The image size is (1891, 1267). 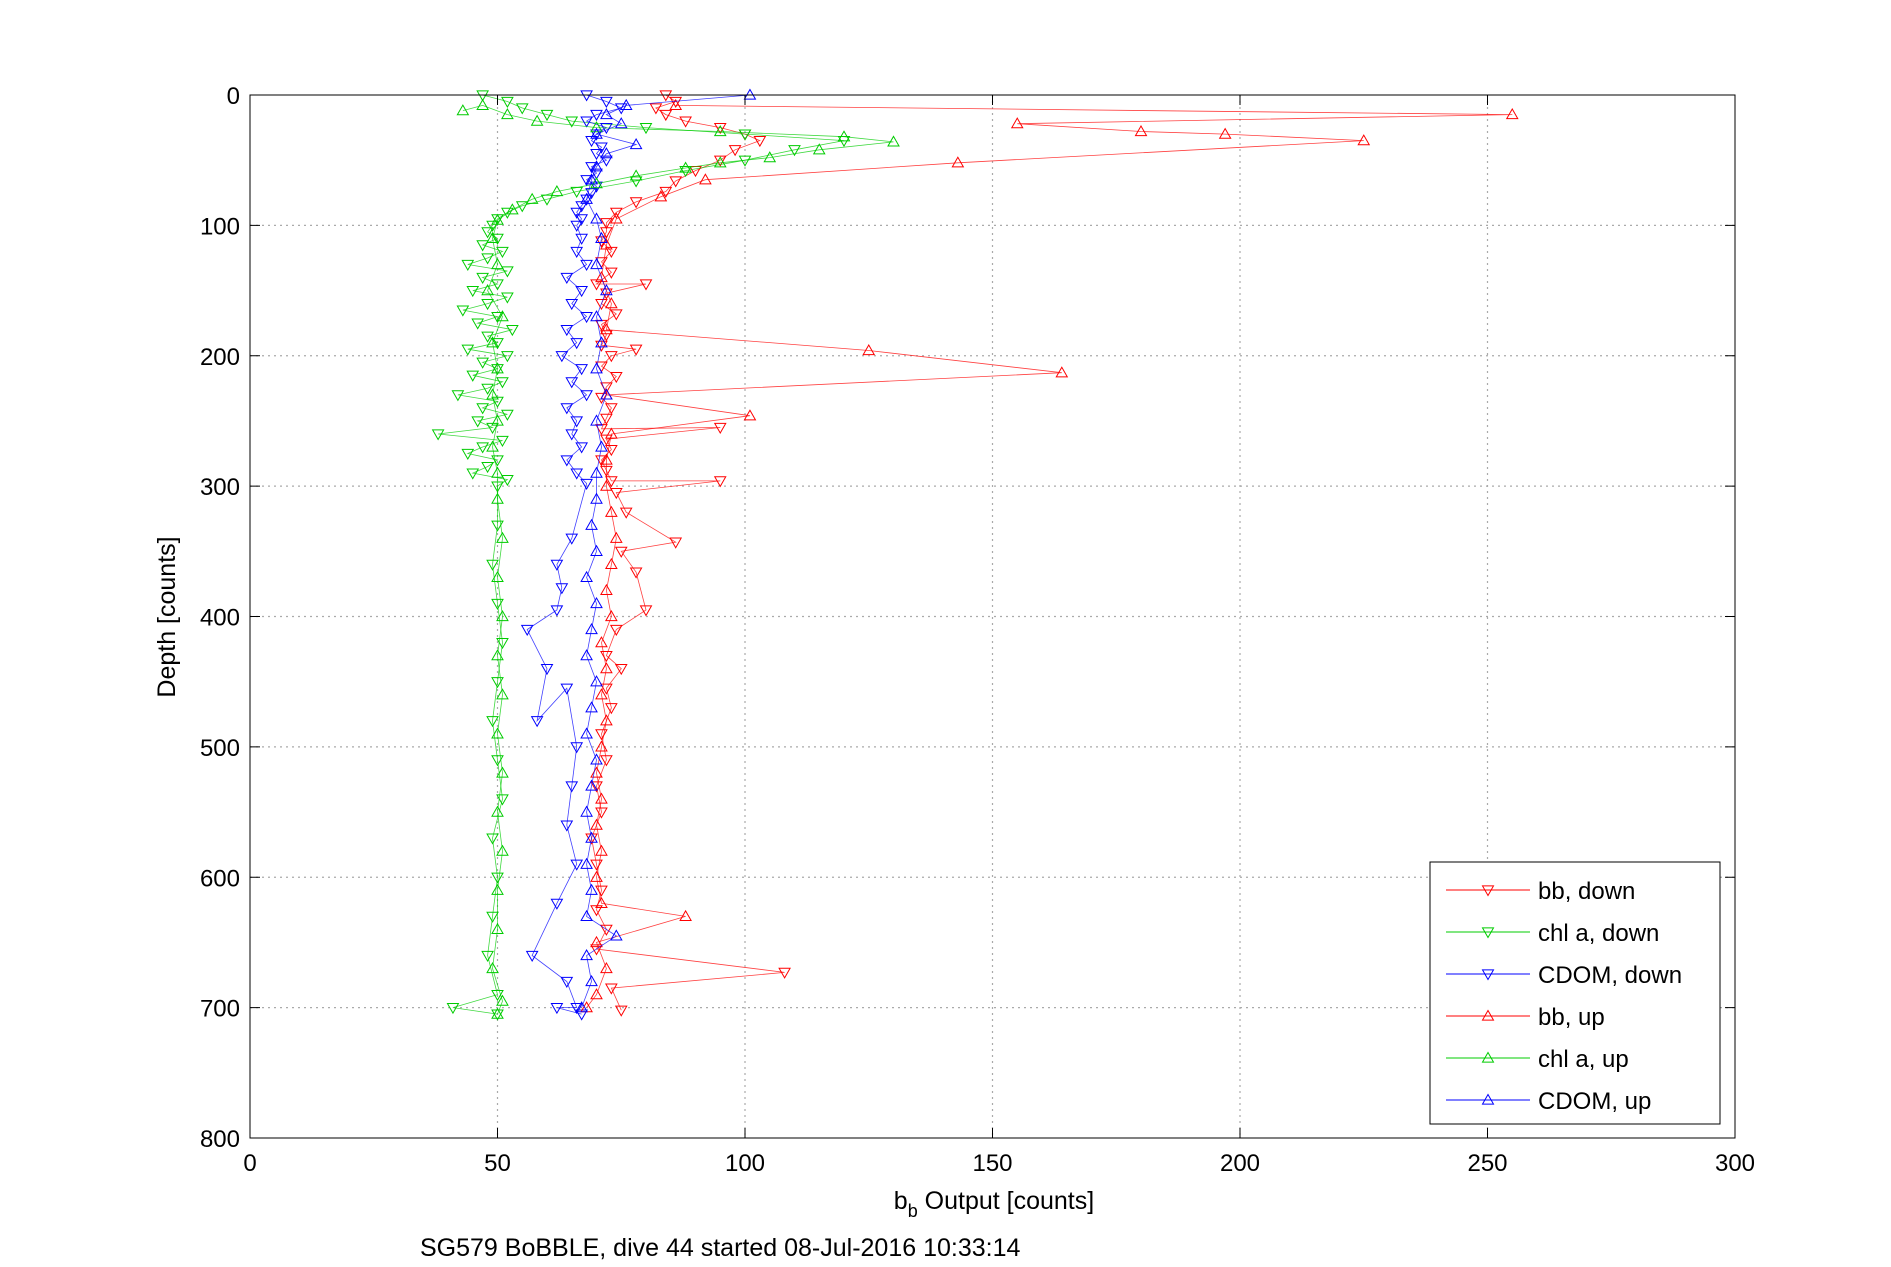 What do you see at coordinates (497, 1163) in the screenshot?
I see `x-tick-label: 50` at bounding box center [497, 1163].